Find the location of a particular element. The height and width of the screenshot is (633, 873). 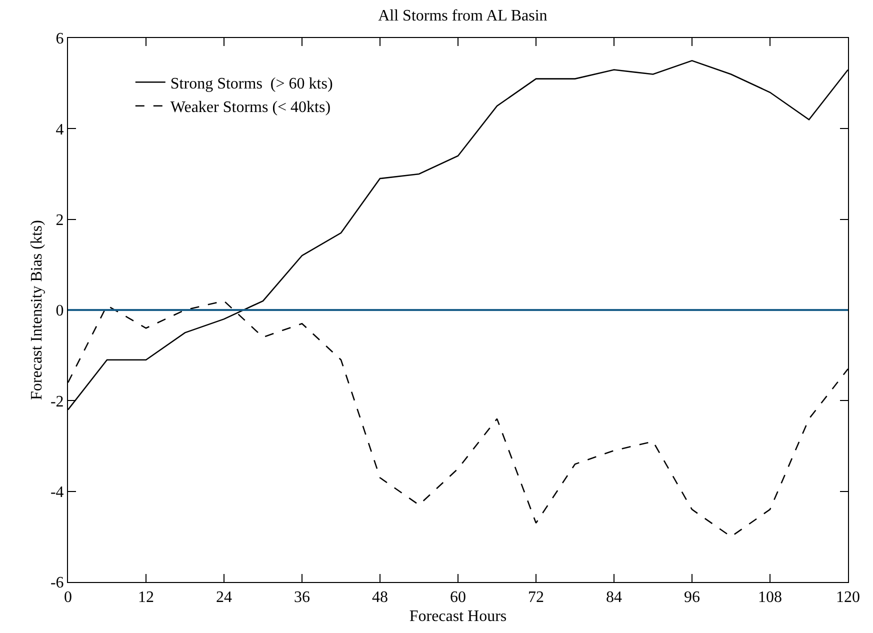

y-tick-label: -2 is located at coordinates (57, 401).